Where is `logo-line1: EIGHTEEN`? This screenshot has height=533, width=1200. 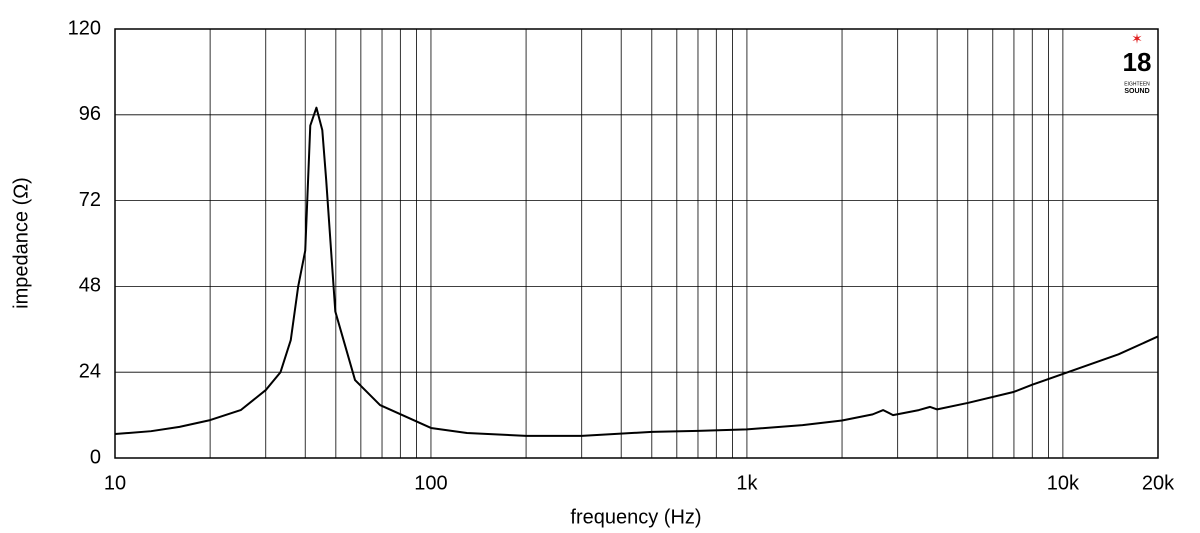
logo-line1: EIGHTEEN is located at coordinates (1137, 84).